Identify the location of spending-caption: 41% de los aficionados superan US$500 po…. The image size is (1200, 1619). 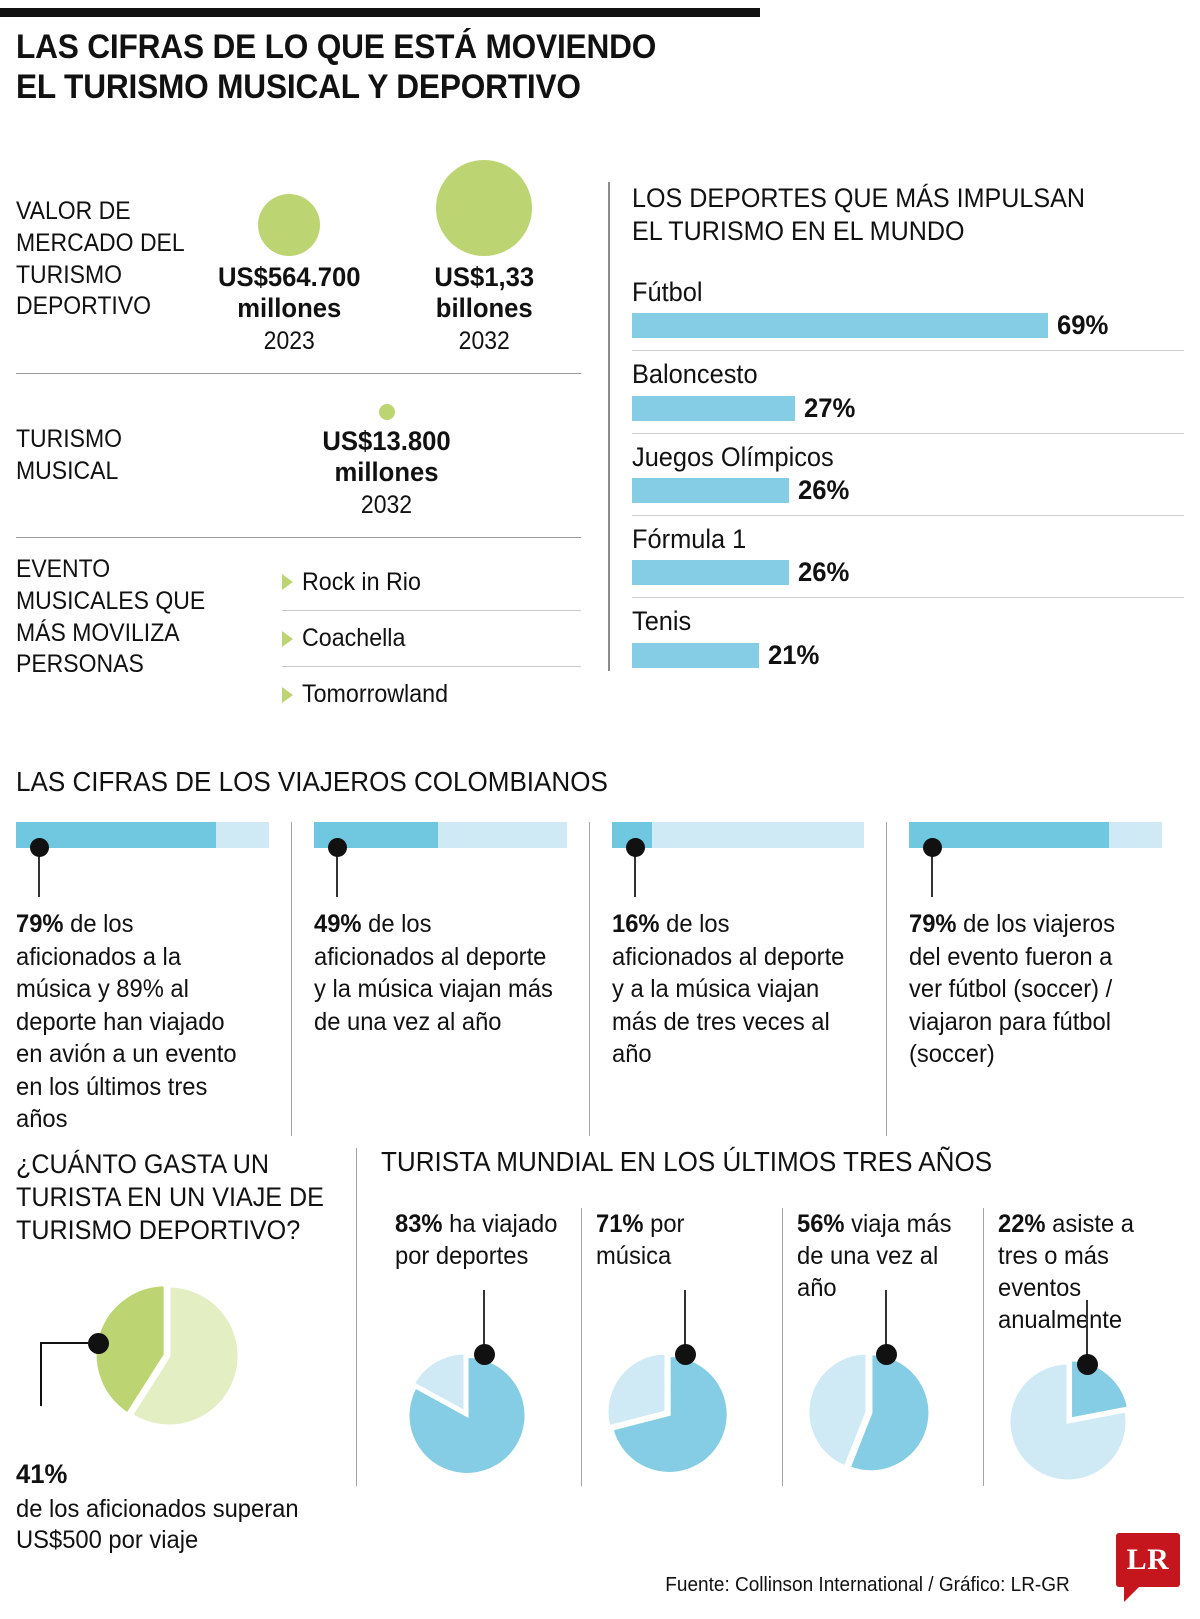
(168, 1507).